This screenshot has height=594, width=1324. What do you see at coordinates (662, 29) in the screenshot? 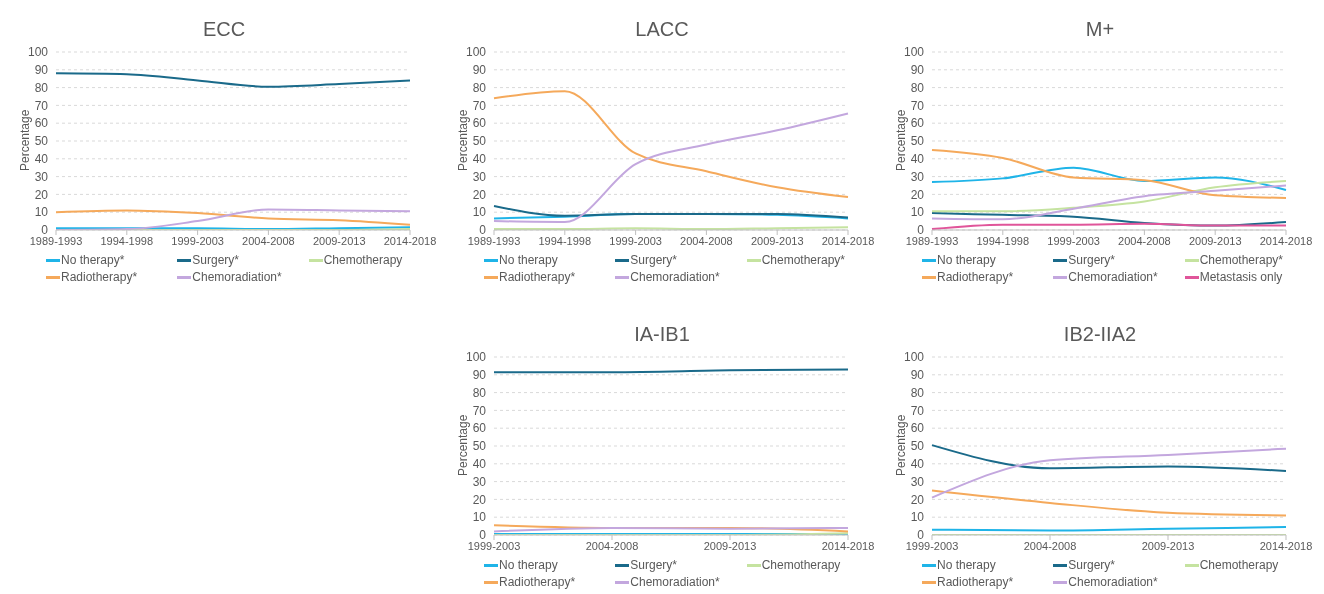
I see `chart-title: LACC` at bounding box center [662, 29].